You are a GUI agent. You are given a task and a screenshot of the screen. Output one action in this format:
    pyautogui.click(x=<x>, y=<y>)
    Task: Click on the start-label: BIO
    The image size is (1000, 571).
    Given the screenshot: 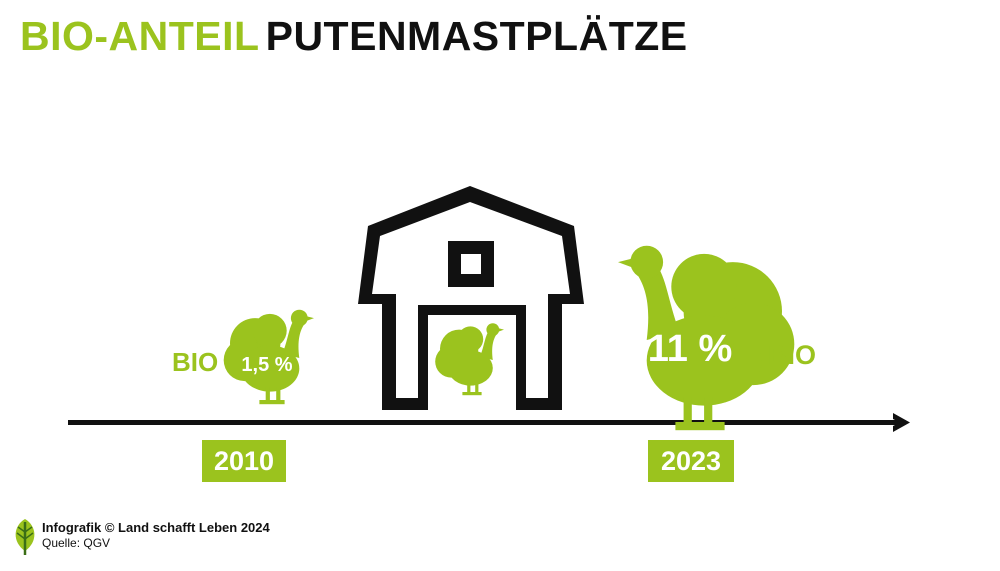 What is the action you would take?
    pyautogui.click(x=195, y=362)
    